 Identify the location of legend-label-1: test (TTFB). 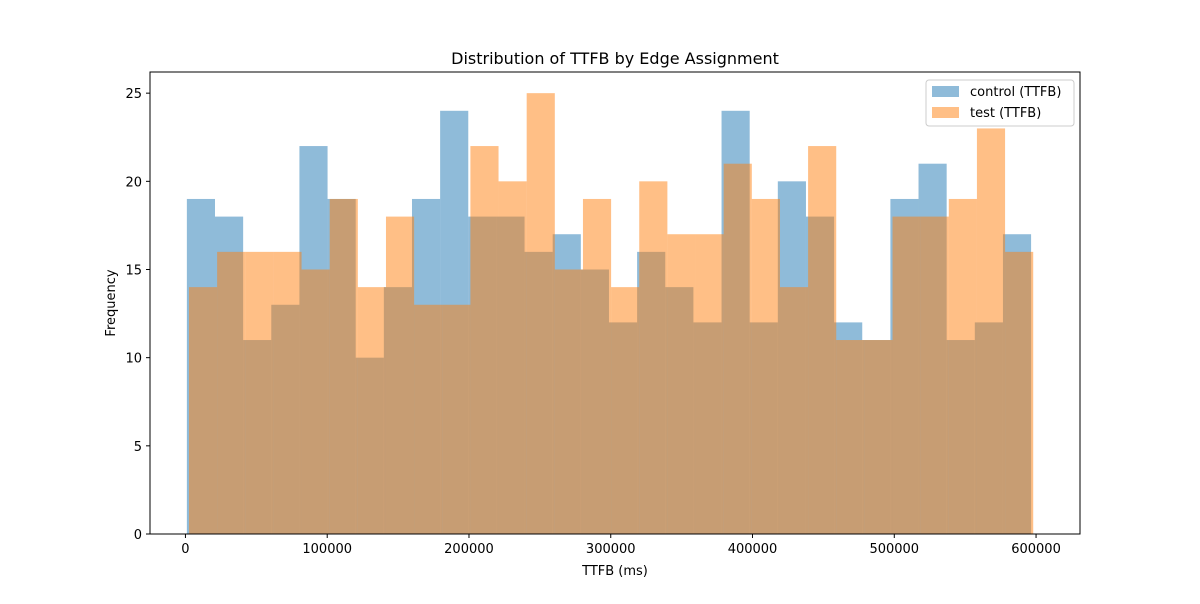
(1005, 113).